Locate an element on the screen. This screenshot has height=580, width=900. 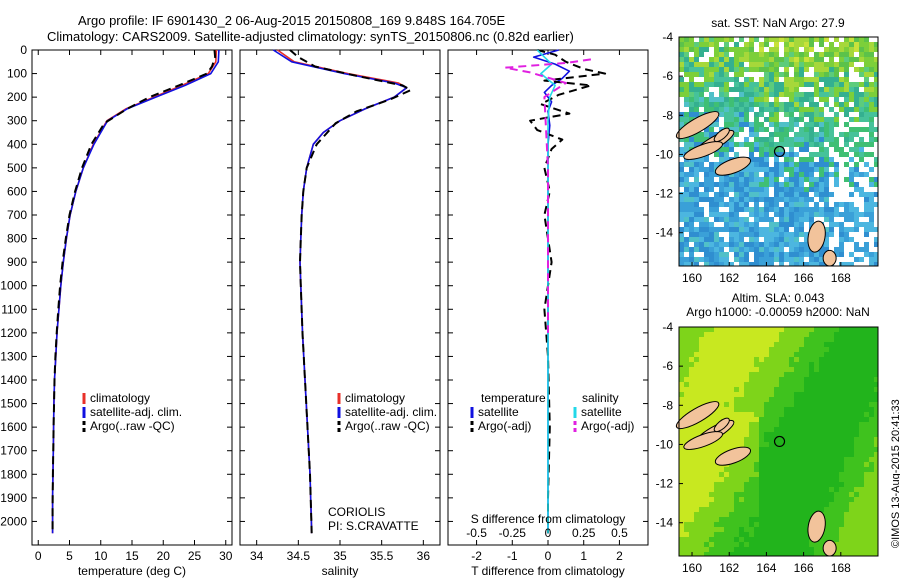
sla-map-xtick-label: 162 is located at coordinates (729, 568).